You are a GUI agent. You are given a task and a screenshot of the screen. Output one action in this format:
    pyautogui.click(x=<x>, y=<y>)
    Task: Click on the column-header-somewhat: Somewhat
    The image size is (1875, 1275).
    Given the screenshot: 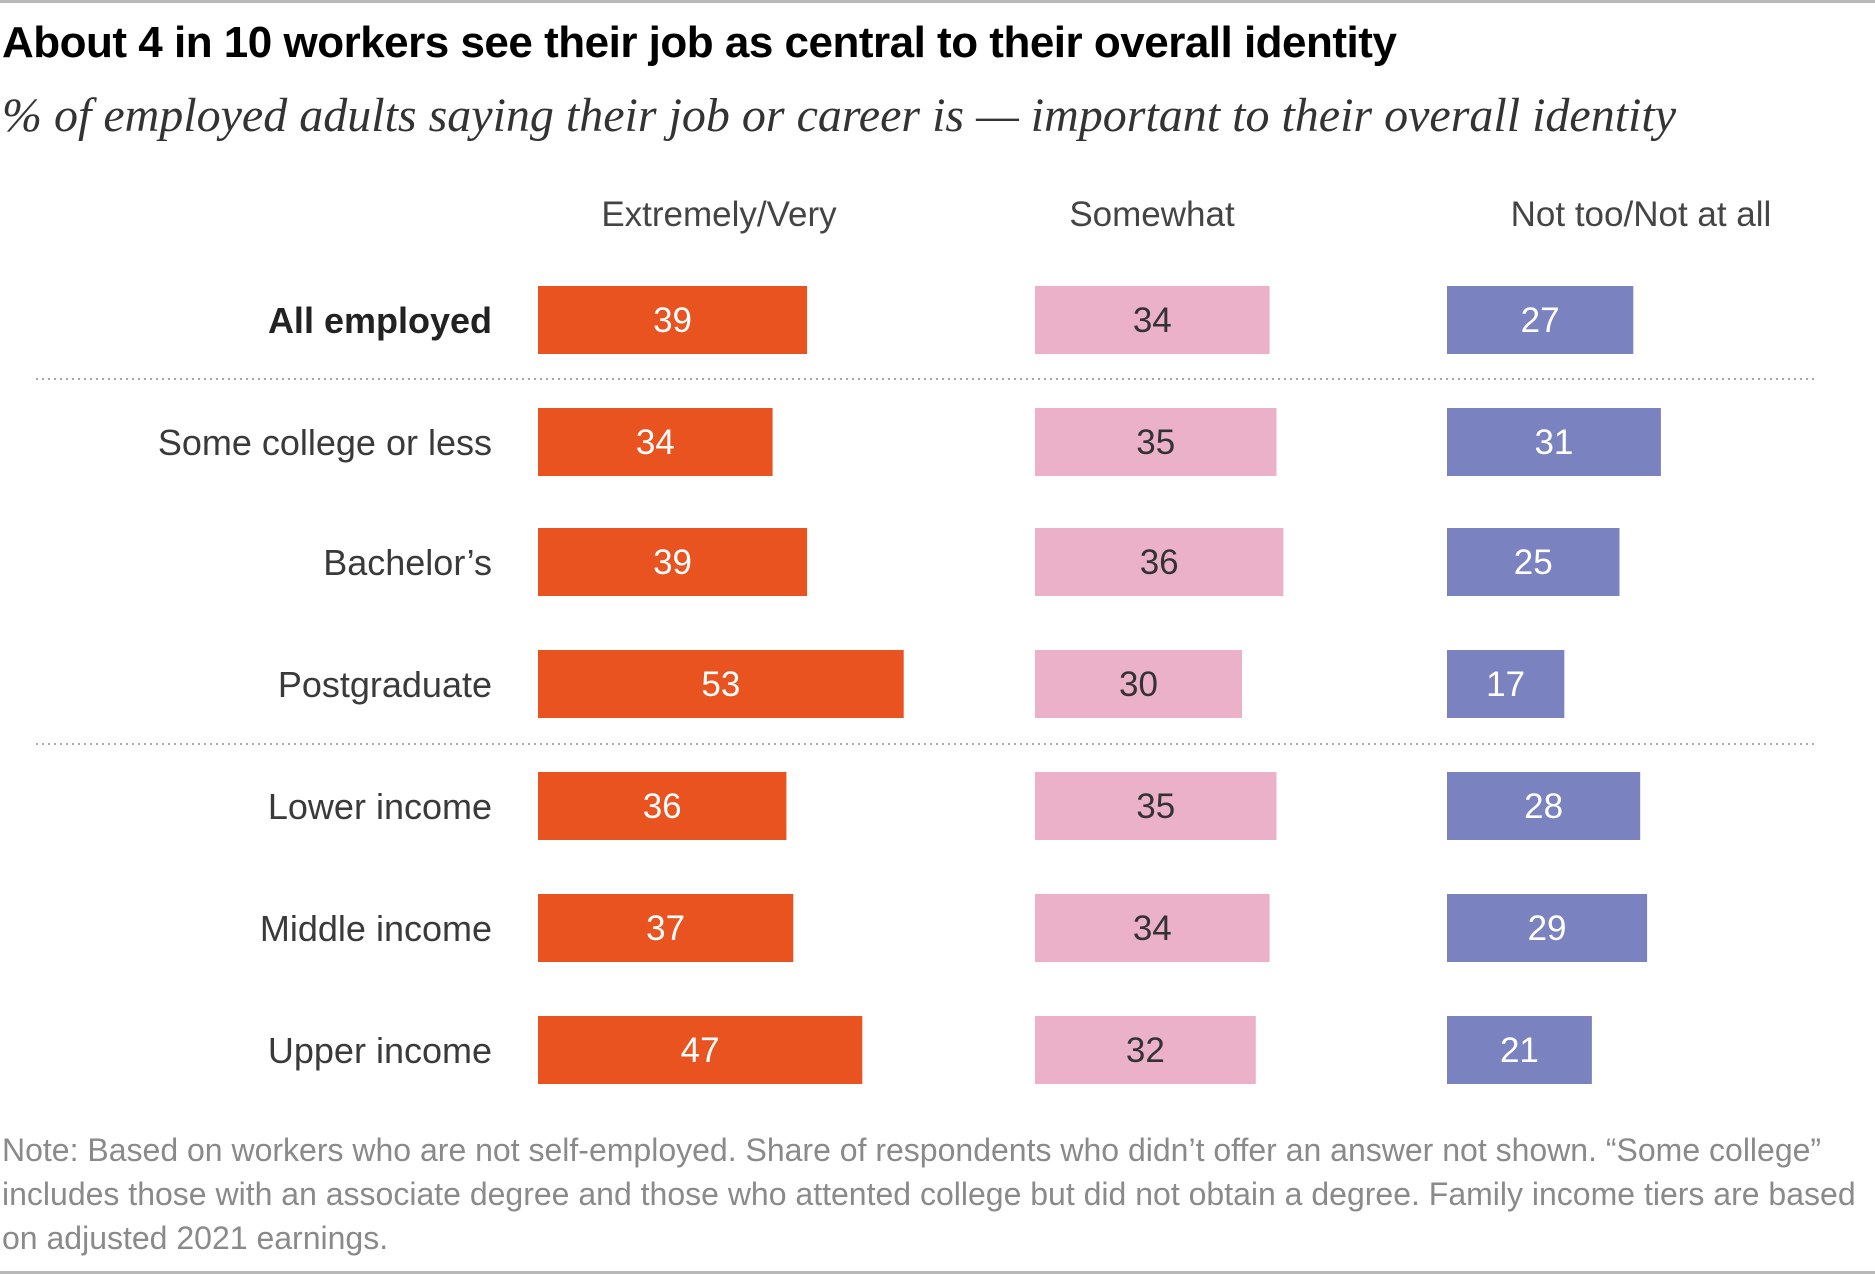 What is the action you would take?
    pyautogui.click(x=1152, y=214)
    